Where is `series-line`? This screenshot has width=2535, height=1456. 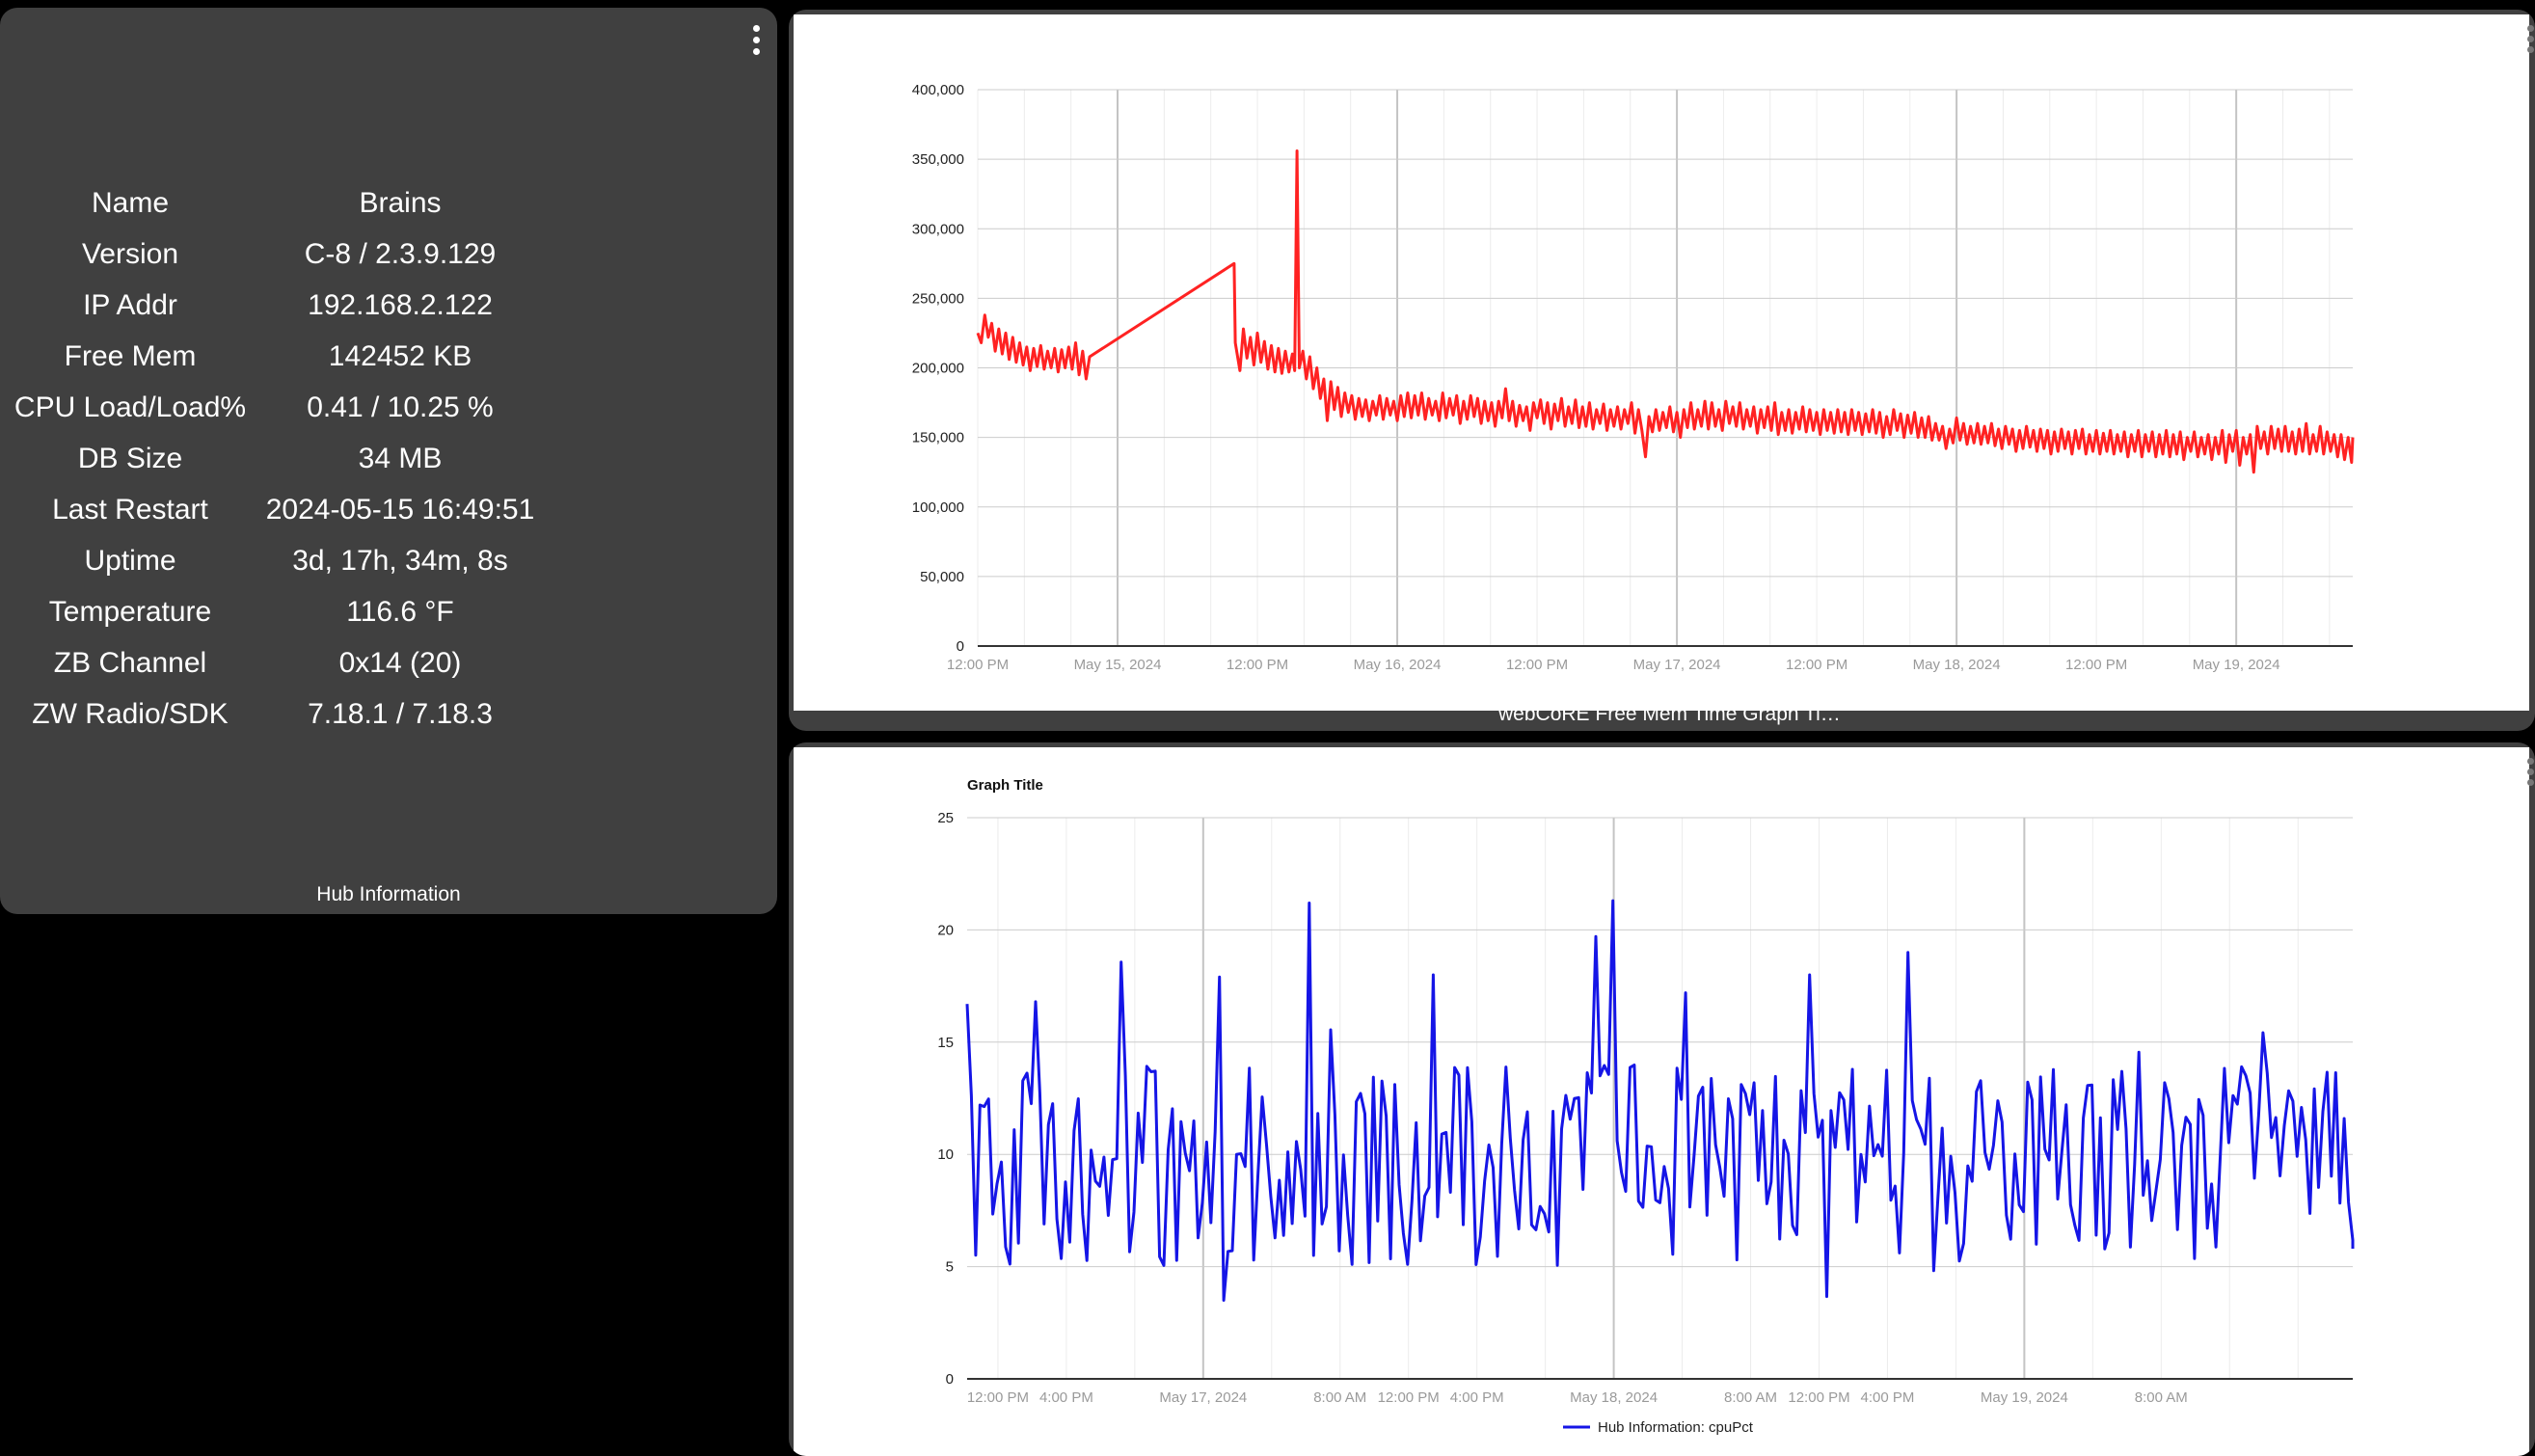 series-line is located at coordinates (1666, 311).